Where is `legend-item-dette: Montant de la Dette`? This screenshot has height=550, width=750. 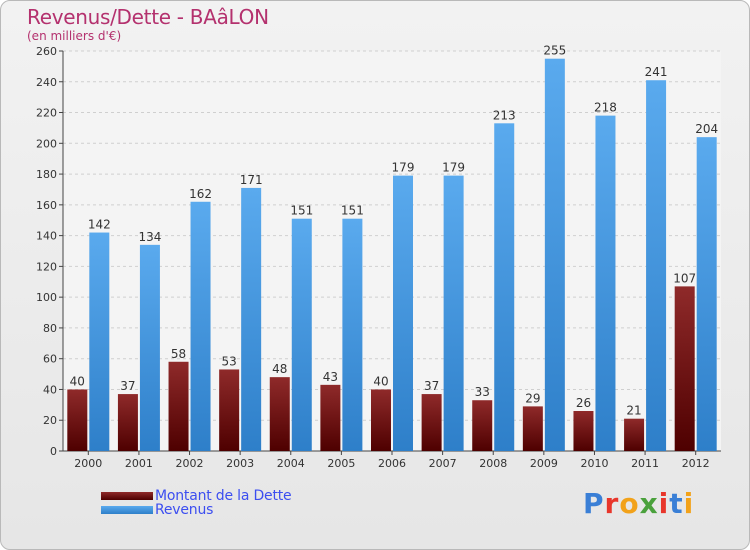 legend-item-dette: Montant de la Dette is located at coordinates (196, 496).